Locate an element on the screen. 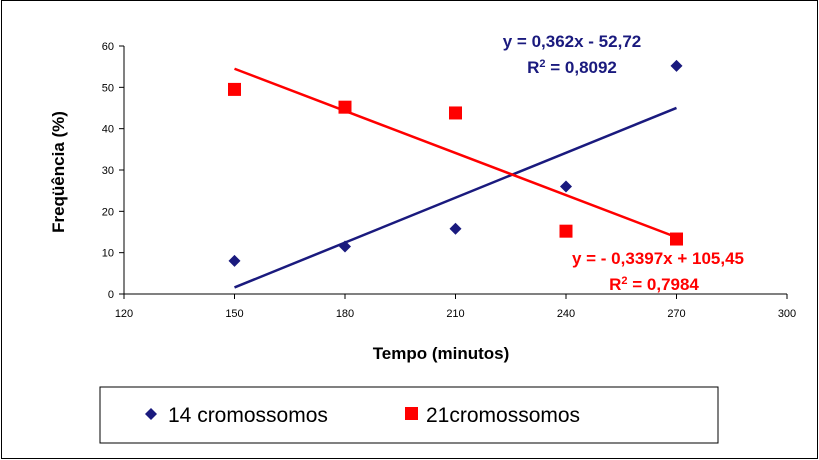 Image resolution: width=819 pixels, height=460 pixels. y-tick-label: 50 is located at coordinates (108, 88).